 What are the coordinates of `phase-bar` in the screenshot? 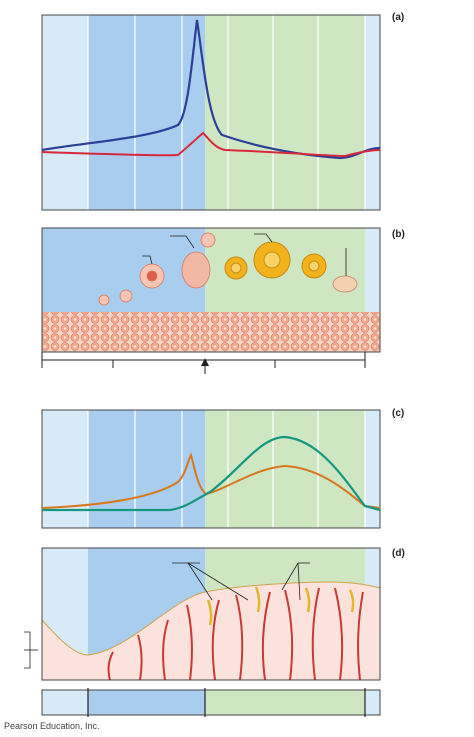 It's located at (211, 702).